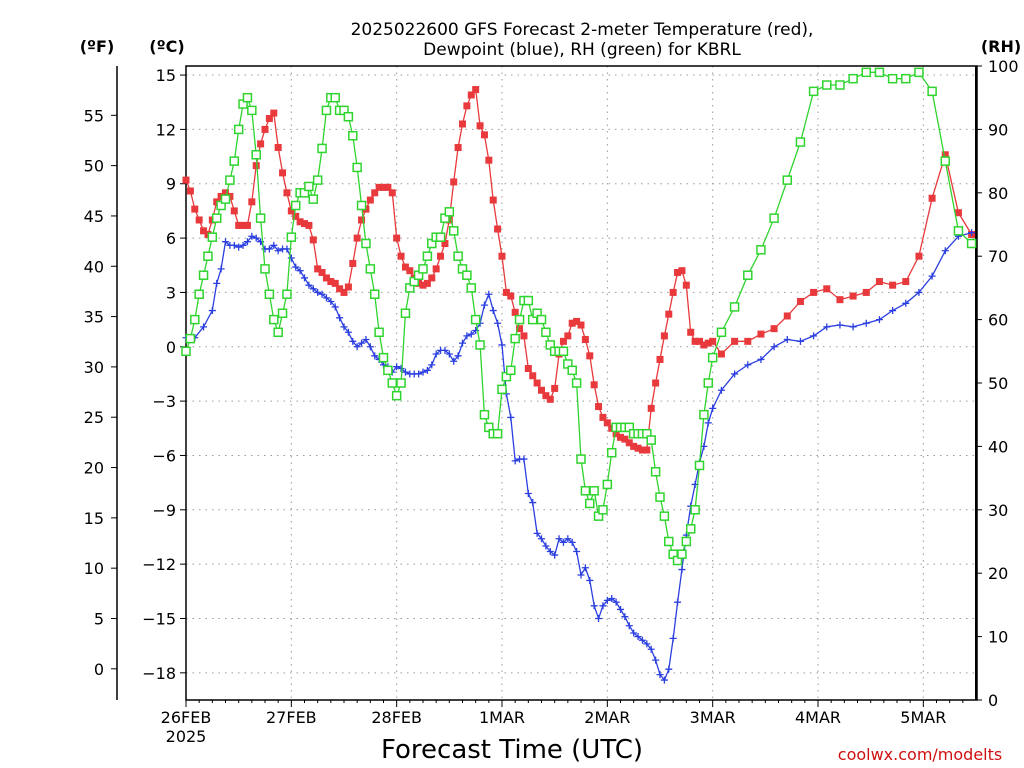 This screenshot has height=768, width=1024. Describe the element at coordinates (998, 637) in the screenshot. I see `y-tick-label-rh: 10` at that location.